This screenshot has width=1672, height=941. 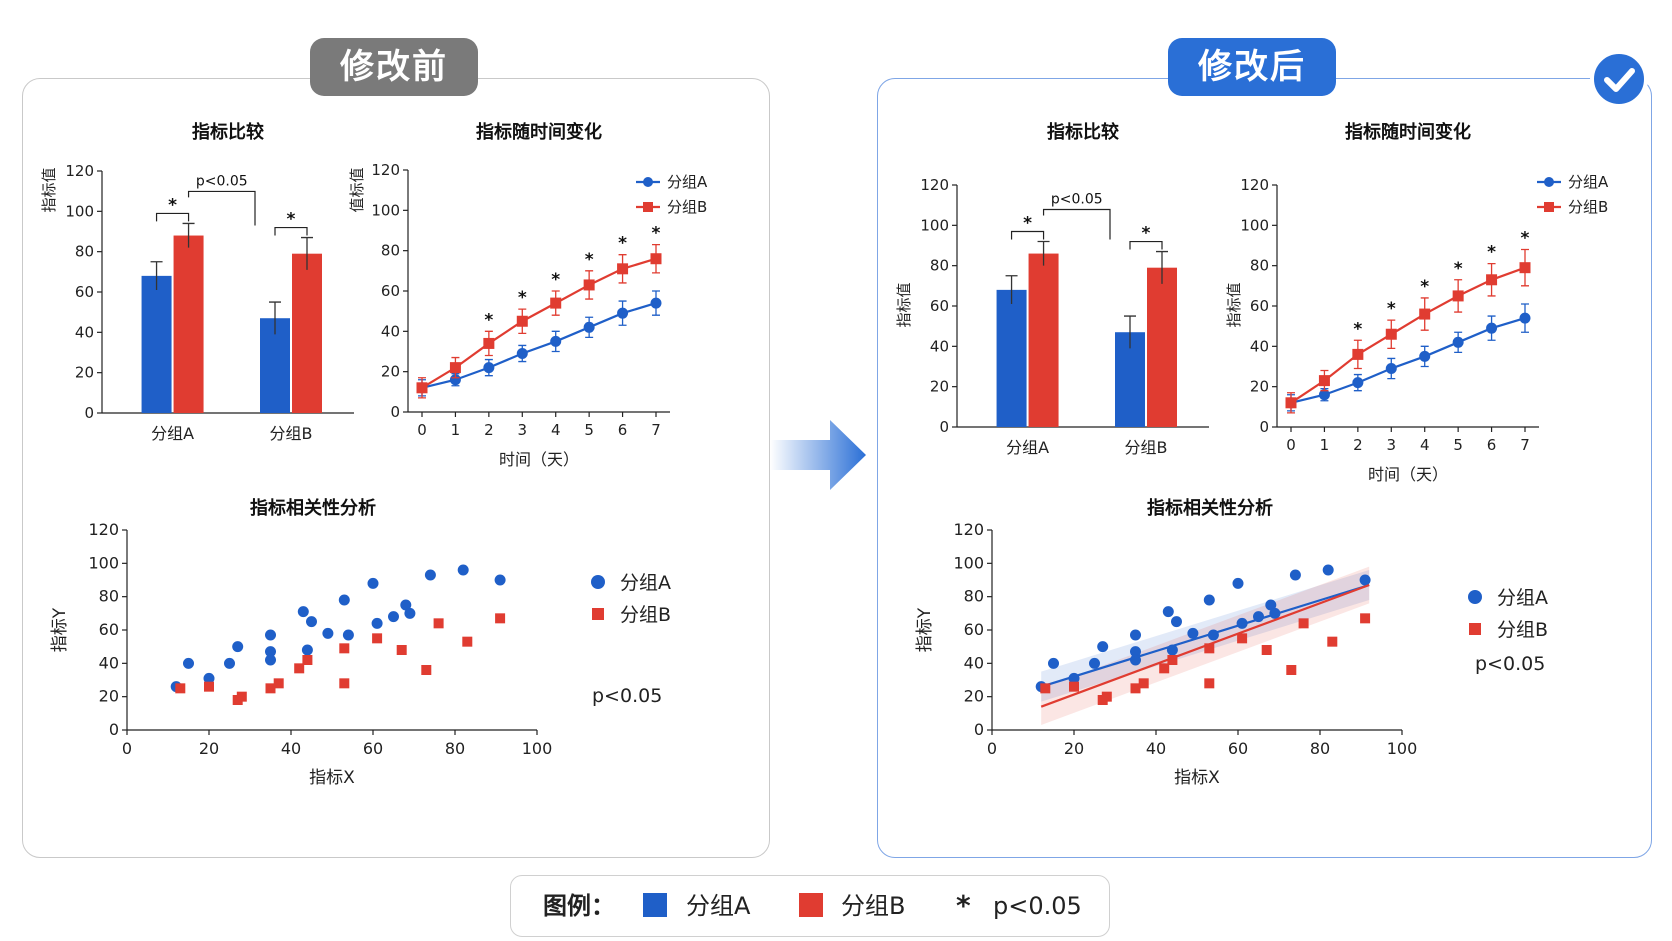 What do you see at coordinates (810, 906) in the screenshot?
I see `legend-box: 图例： 分组A * 分组B p<0.05` at bounding box center [810, 906].